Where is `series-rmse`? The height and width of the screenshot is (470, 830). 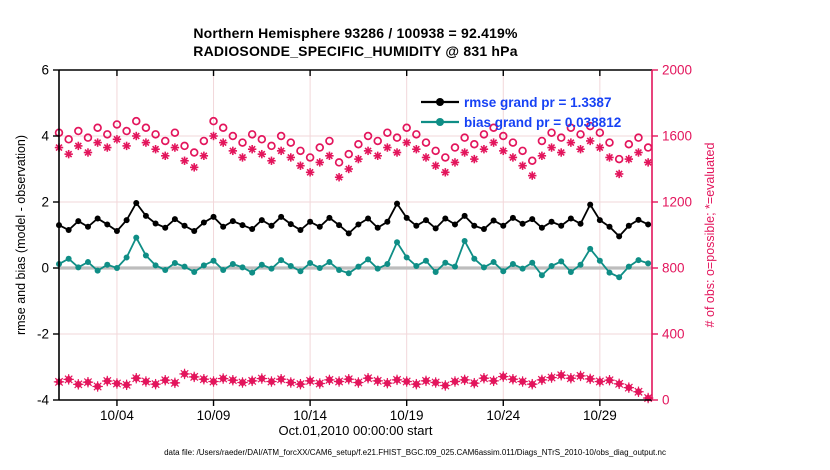 series-rmse is located at coordinates (354, 219).